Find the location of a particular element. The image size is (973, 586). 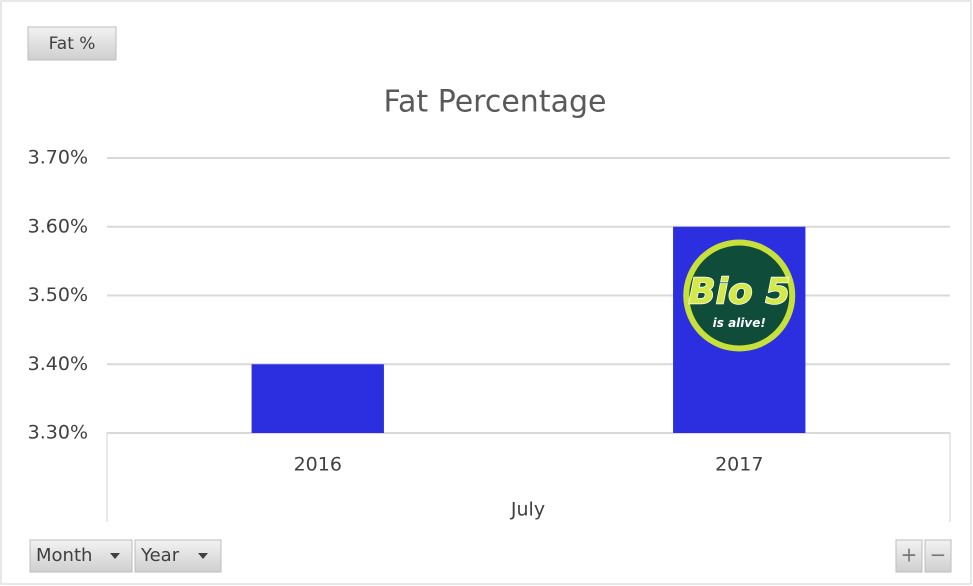

month-button-label: Month is located at coordinates (64, 555).